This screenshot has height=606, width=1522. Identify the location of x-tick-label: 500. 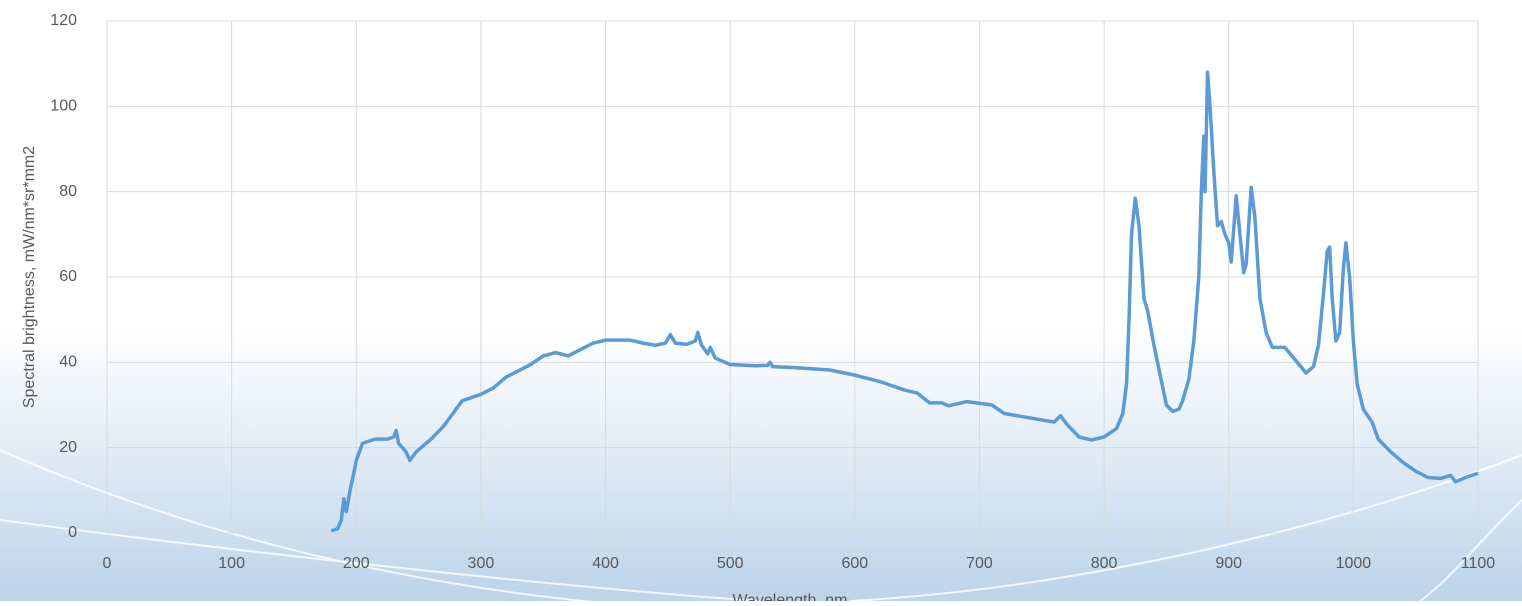
(730, 563).